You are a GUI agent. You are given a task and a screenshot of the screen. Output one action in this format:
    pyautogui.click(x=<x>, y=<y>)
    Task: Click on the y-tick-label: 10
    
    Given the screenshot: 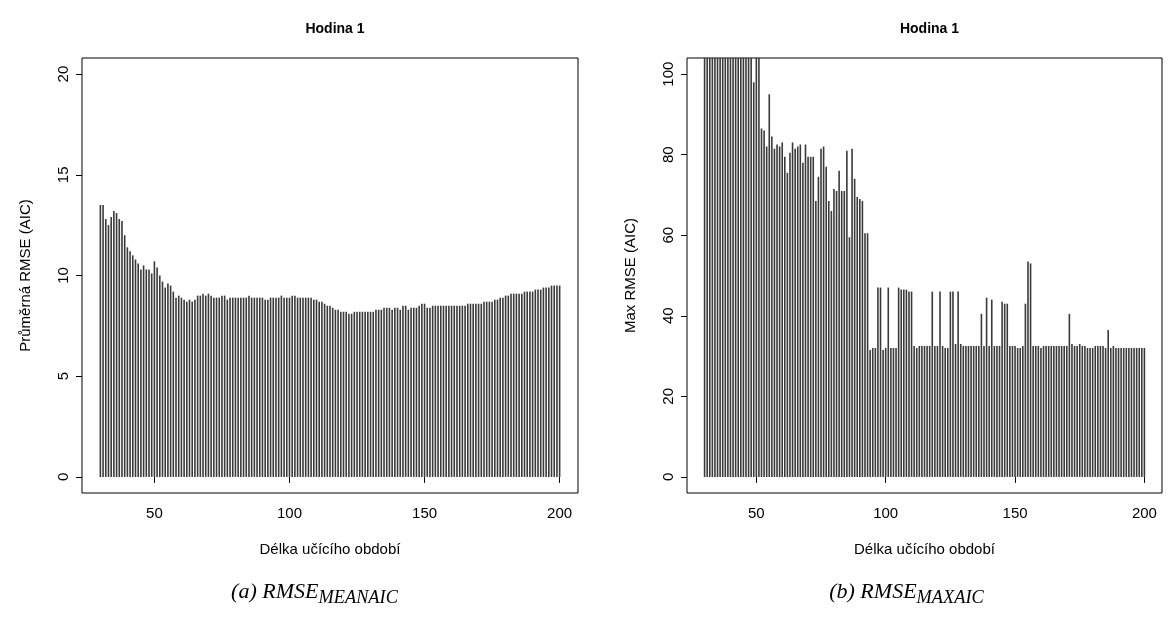 What is the action you would take?
    pyautogui.click(x=62, y=275)
    